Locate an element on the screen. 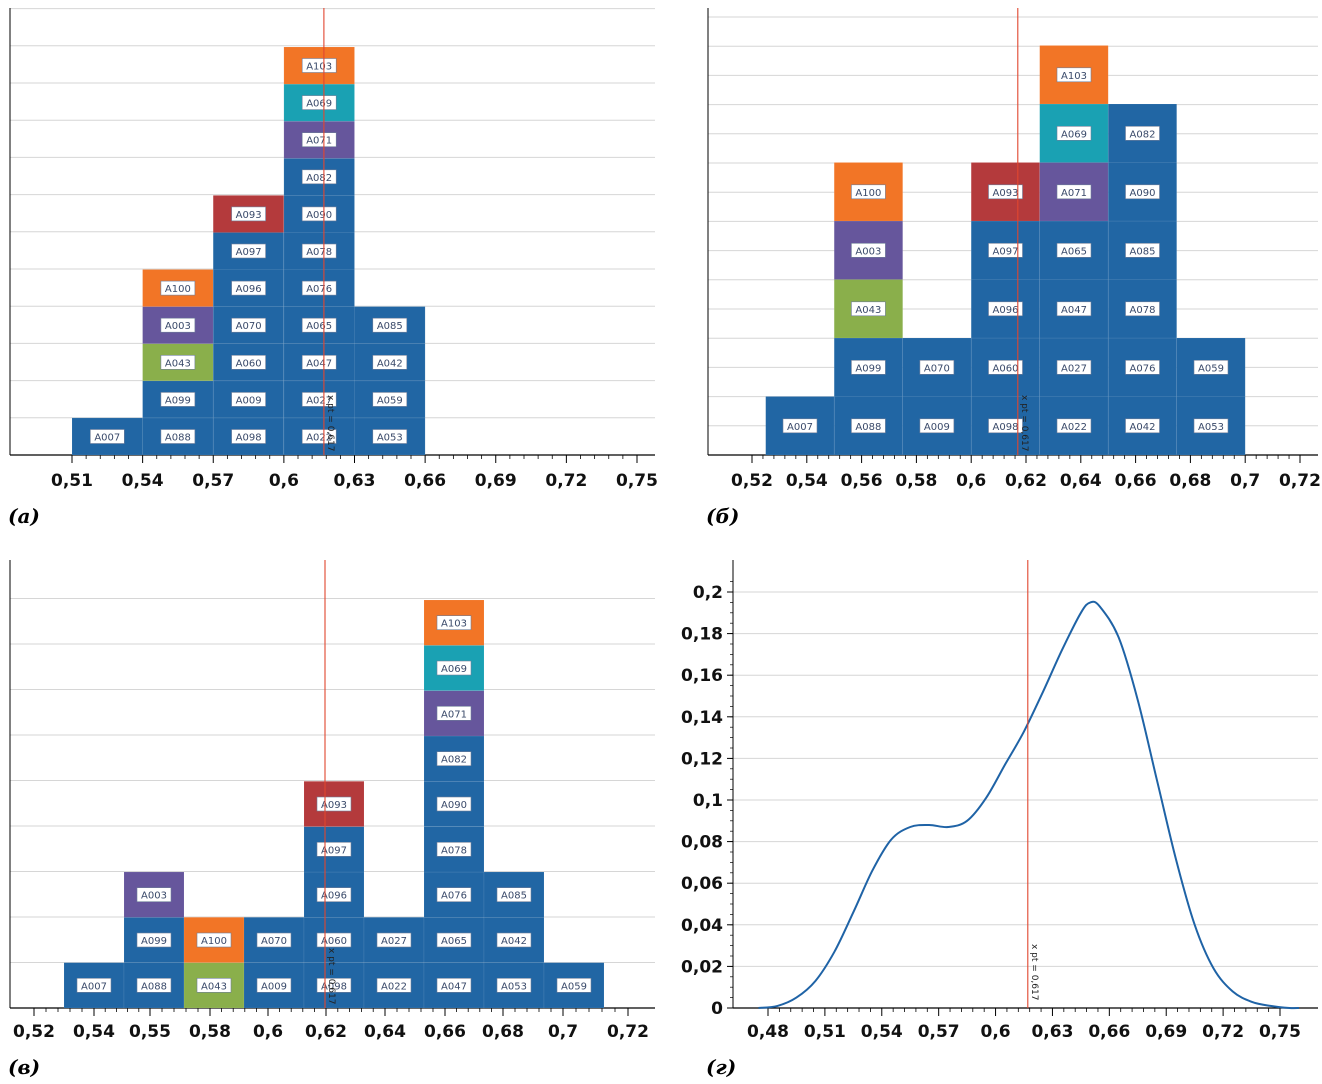  x-tick-label: 0,75 is located at coordinates (637, 481).